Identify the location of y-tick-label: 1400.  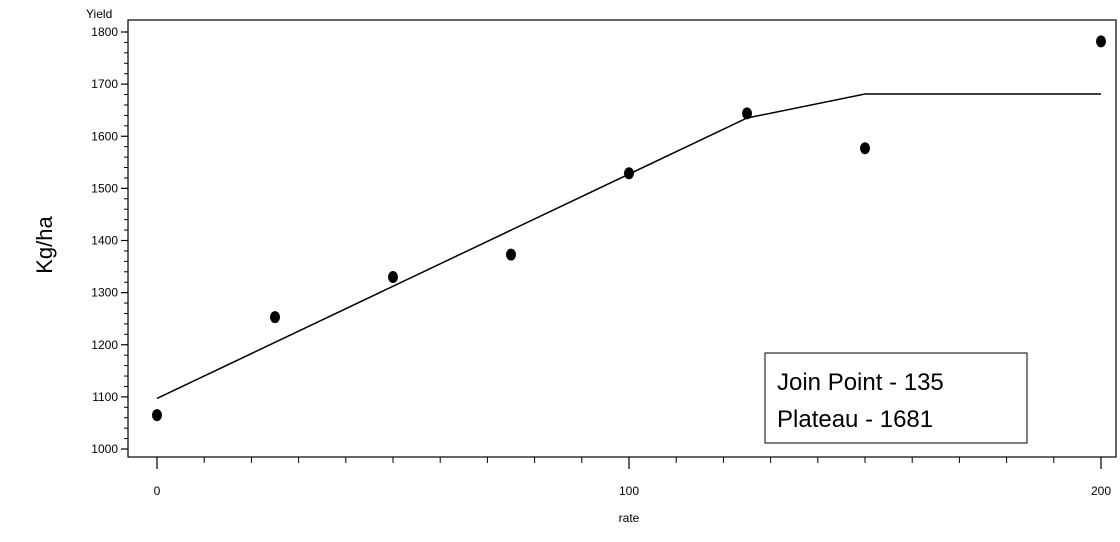
(104, 241).